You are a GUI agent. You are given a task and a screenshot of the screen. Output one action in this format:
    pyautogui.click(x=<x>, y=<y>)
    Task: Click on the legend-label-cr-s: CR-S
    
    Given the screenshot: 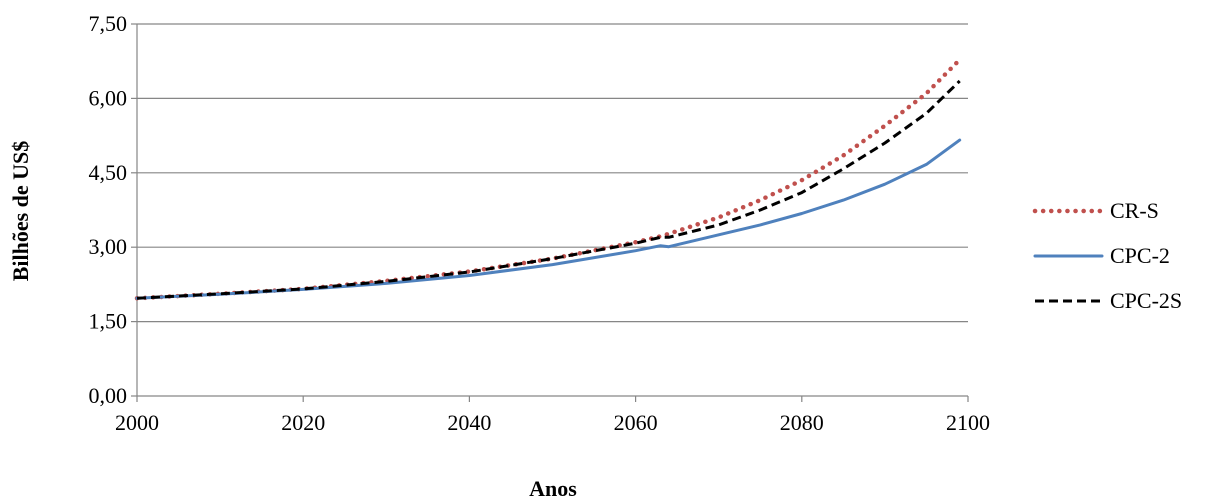 What is the action you would take?
    pyautogui.click(x=1134, y=210)
    